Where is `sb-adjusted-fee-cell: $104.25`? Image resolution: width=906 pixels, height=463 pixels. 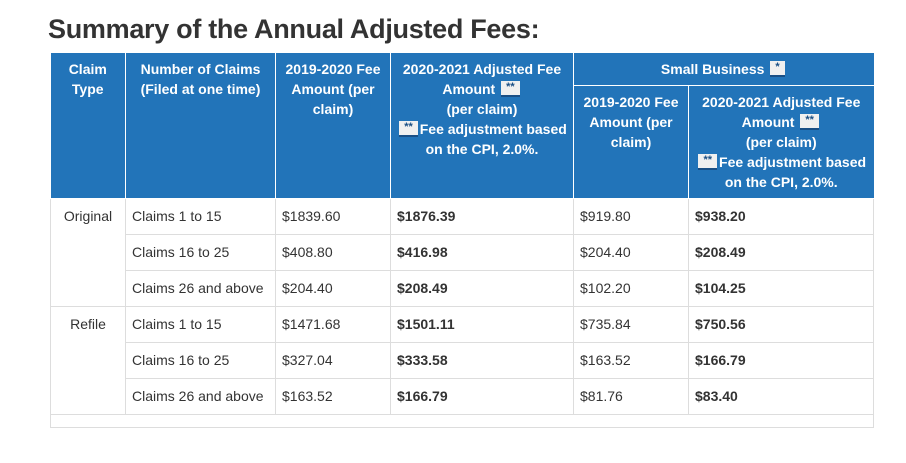
sb-adjusted-fee-cell: $104.25 is located at coordinates (781, 288).